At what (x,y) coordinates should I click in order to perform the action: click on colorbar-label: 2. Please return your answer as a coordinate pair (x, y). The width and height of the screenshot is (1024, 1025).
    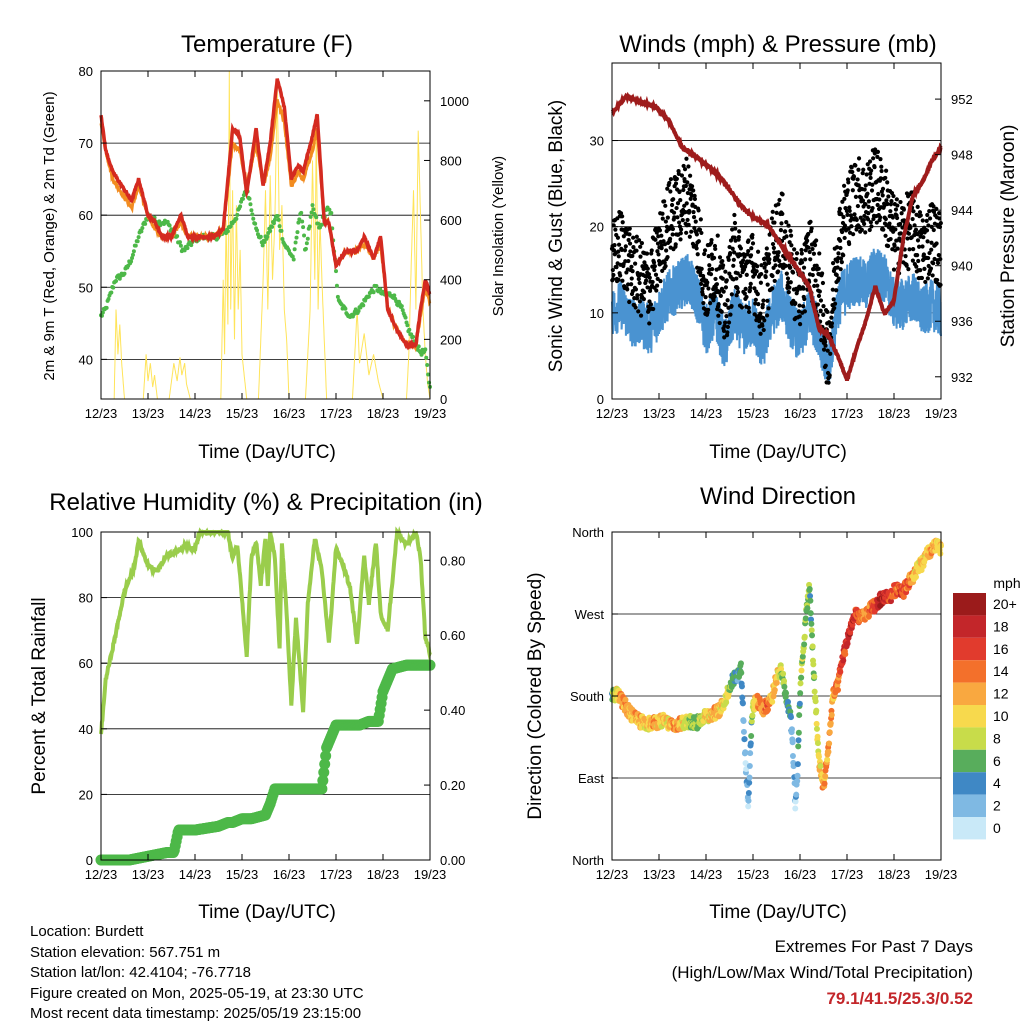
    Looking at the image, I should click on (997, 806).